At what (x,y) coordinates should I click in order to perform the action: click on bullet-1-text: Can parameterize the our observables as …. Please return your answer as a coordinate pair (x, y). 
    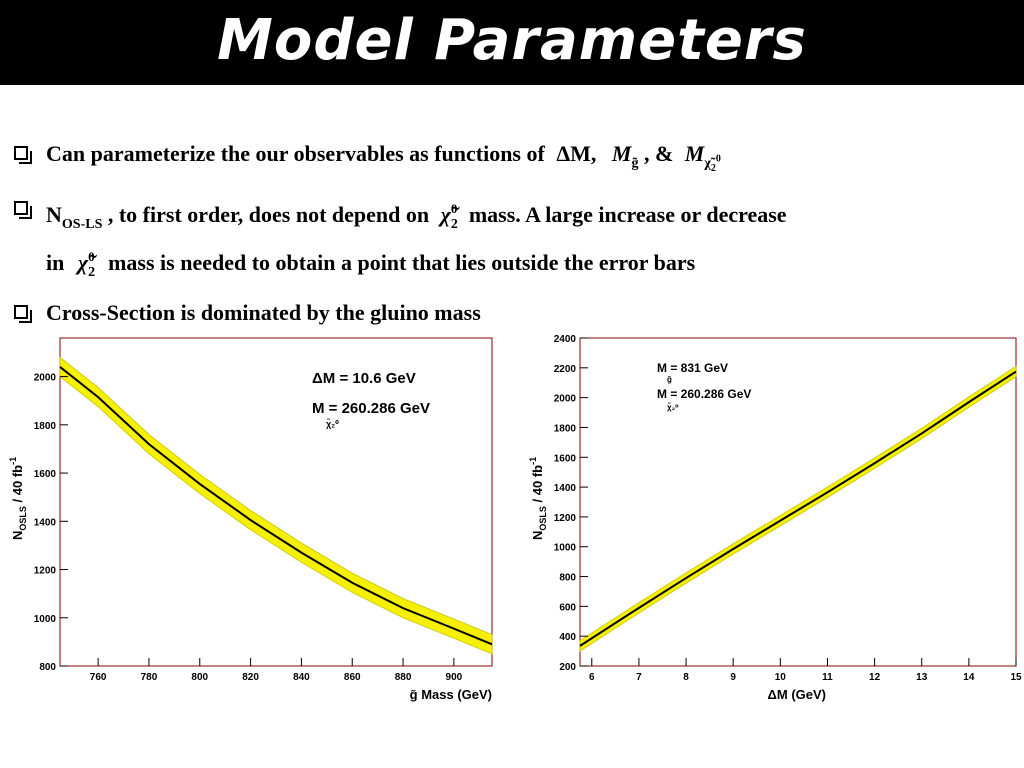
    Looking at the image, I should click on (295, 153).